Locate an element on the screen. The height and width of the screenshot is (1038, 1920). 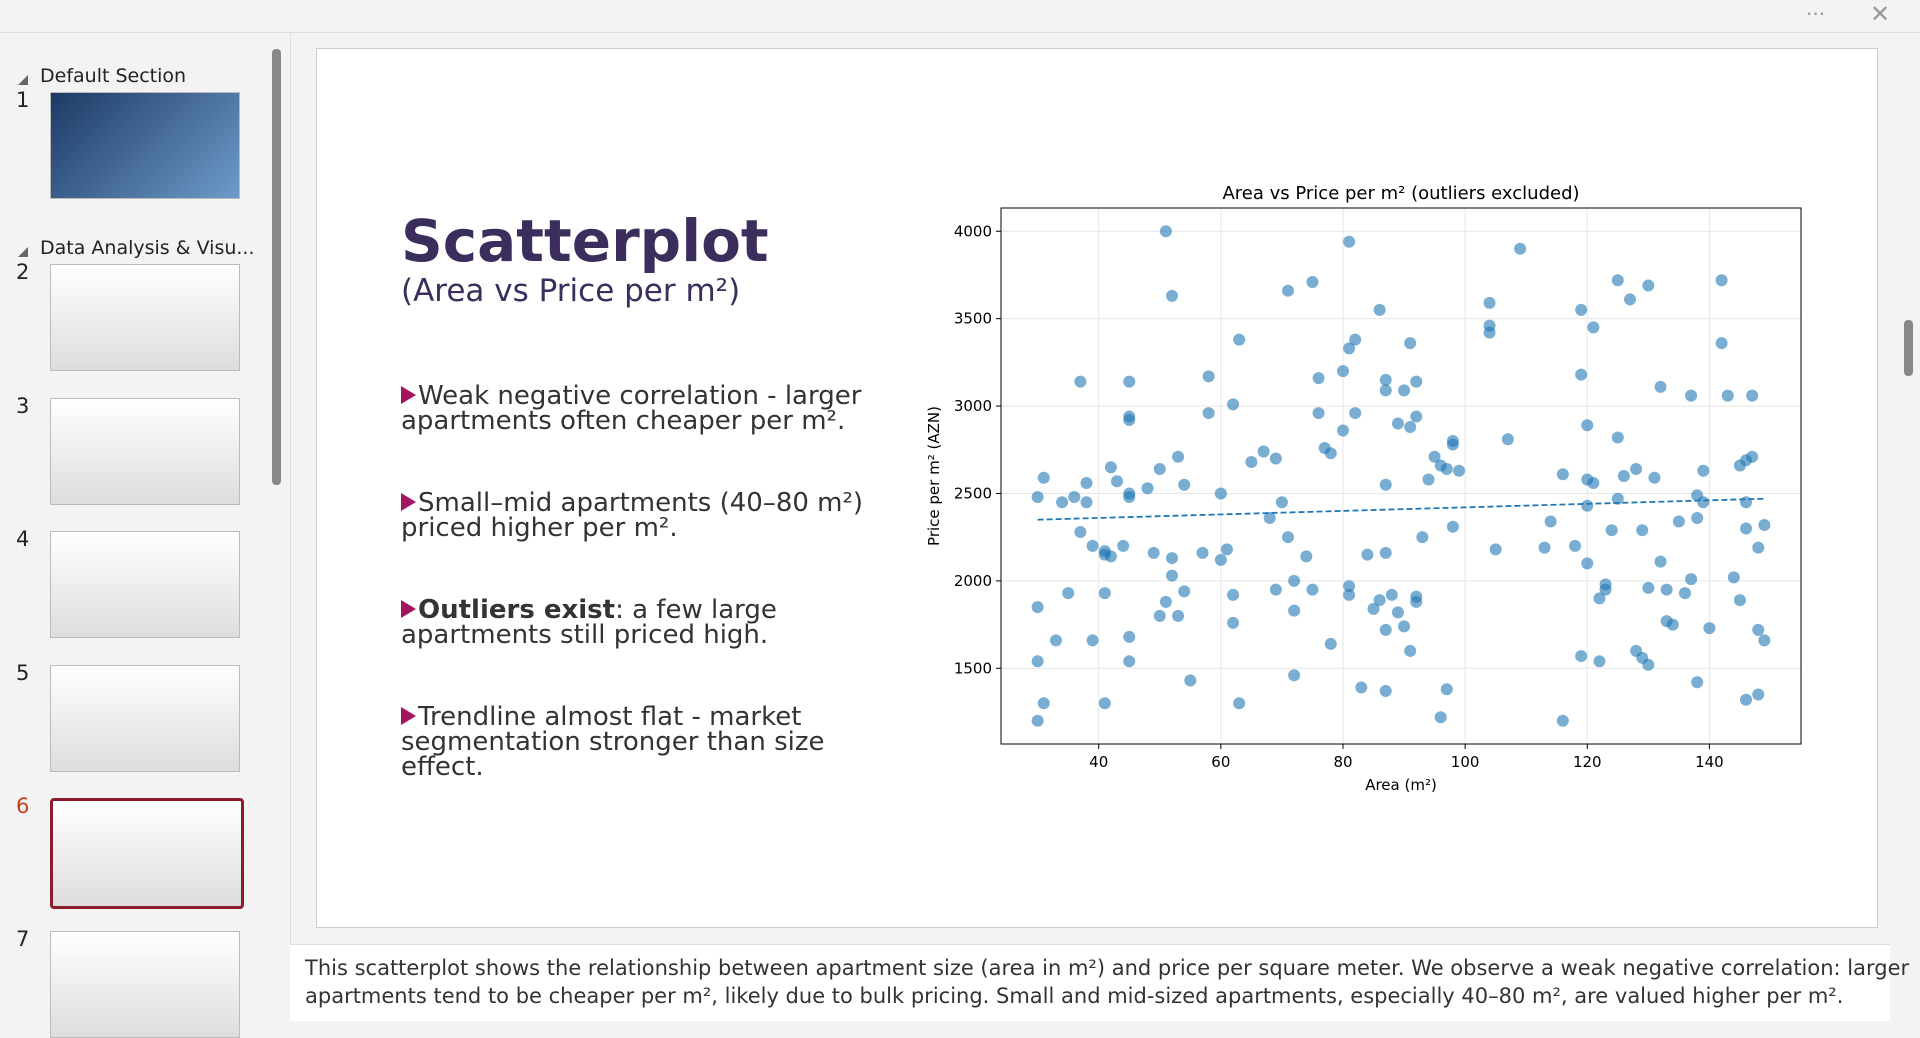
x-tick-label: 60 is located at coordinates (1220, 762).